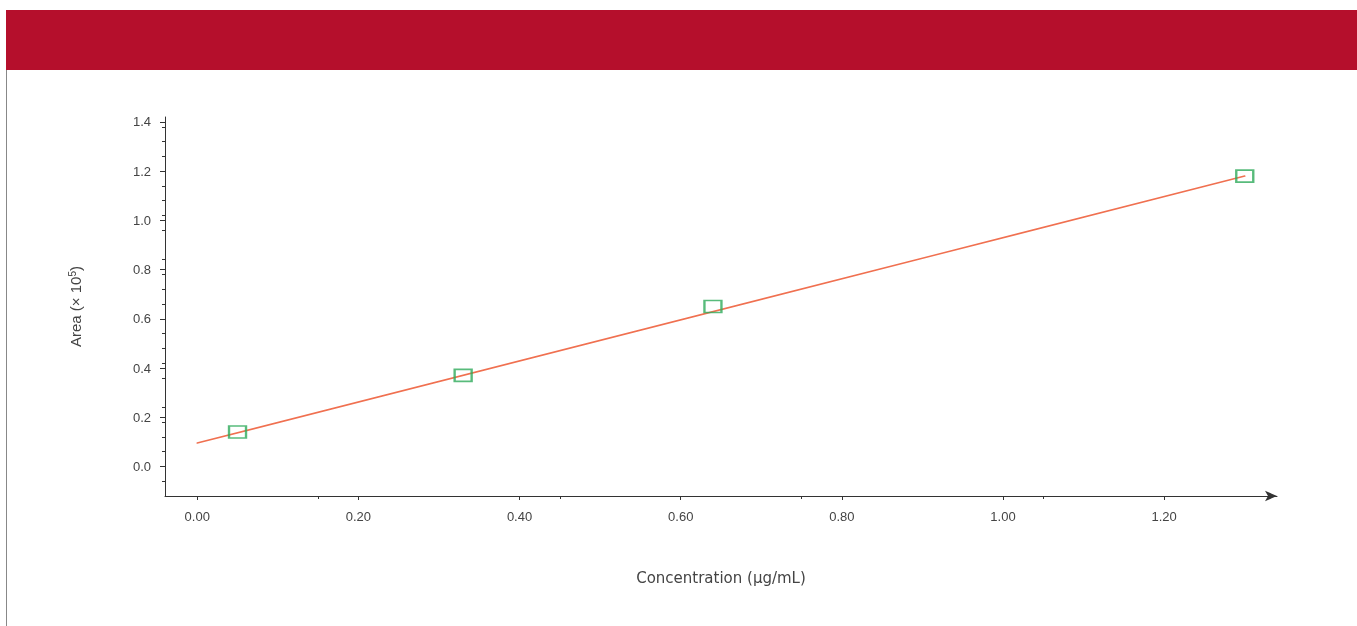 This screenshot has width=1357, height=626. Describe the element at coordinates (519, 516) in the screenshot. I see `x-tick-label: 0.40` at that location.